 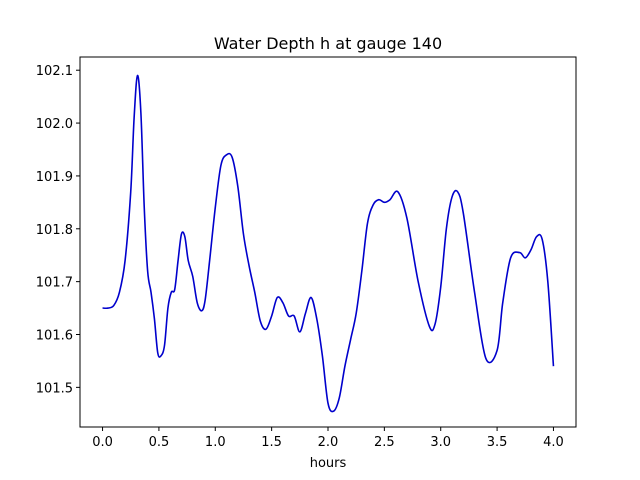 I want to click on x-tick-label: 3.0, so click(x=440, y=442).